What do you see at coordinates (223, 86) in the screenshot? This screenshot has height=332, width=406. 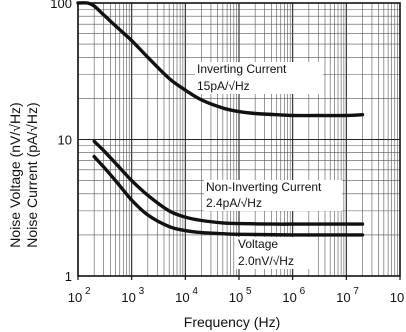 I see `inverting-value-label: 15pA/√Hz` at bounding box center [223, 86].